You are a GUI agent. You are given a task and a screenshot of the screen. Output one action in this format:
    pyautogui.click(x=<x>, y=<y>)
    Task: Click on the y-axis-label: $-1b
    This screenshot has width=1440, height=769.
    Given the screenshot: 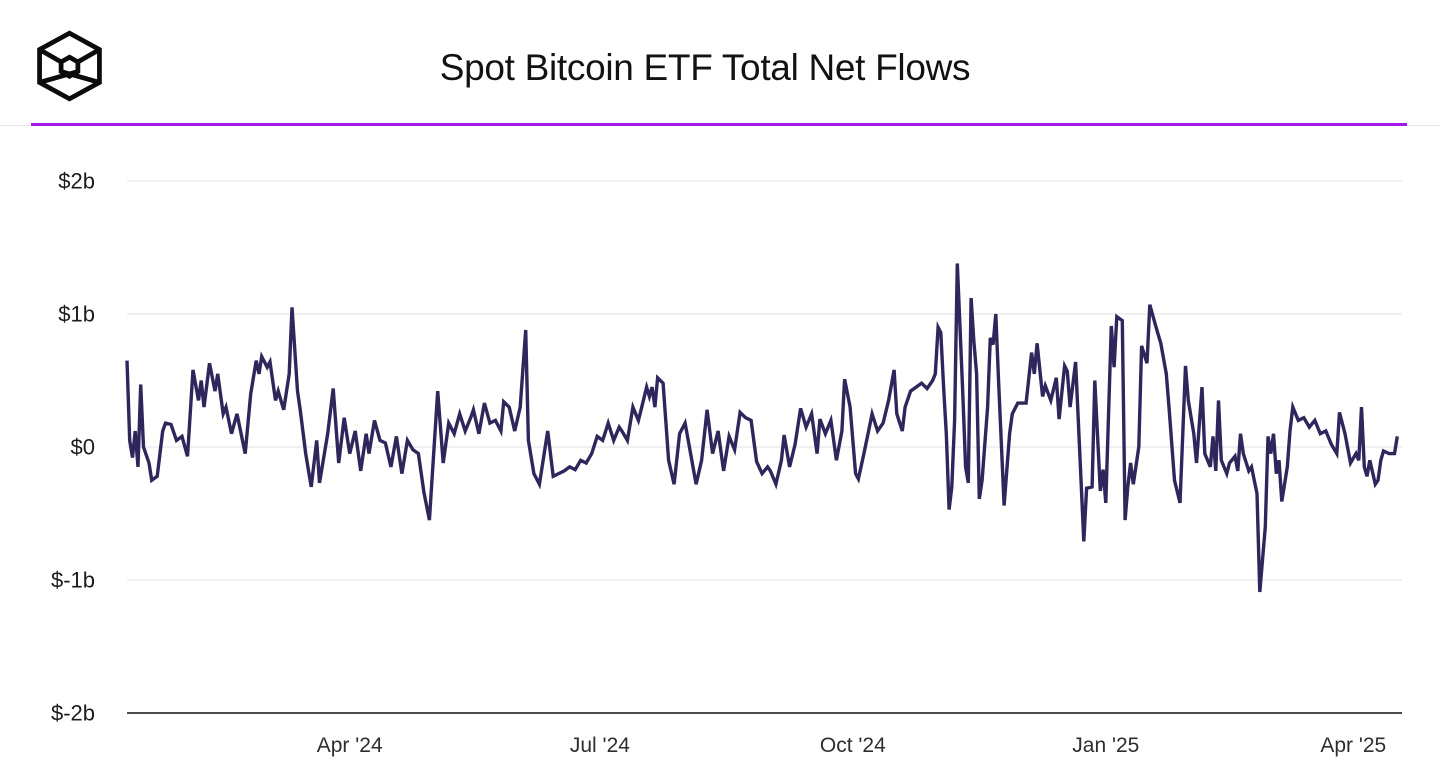 What is the action you would take?
    pyautogui.click(x=73, y=580)
    